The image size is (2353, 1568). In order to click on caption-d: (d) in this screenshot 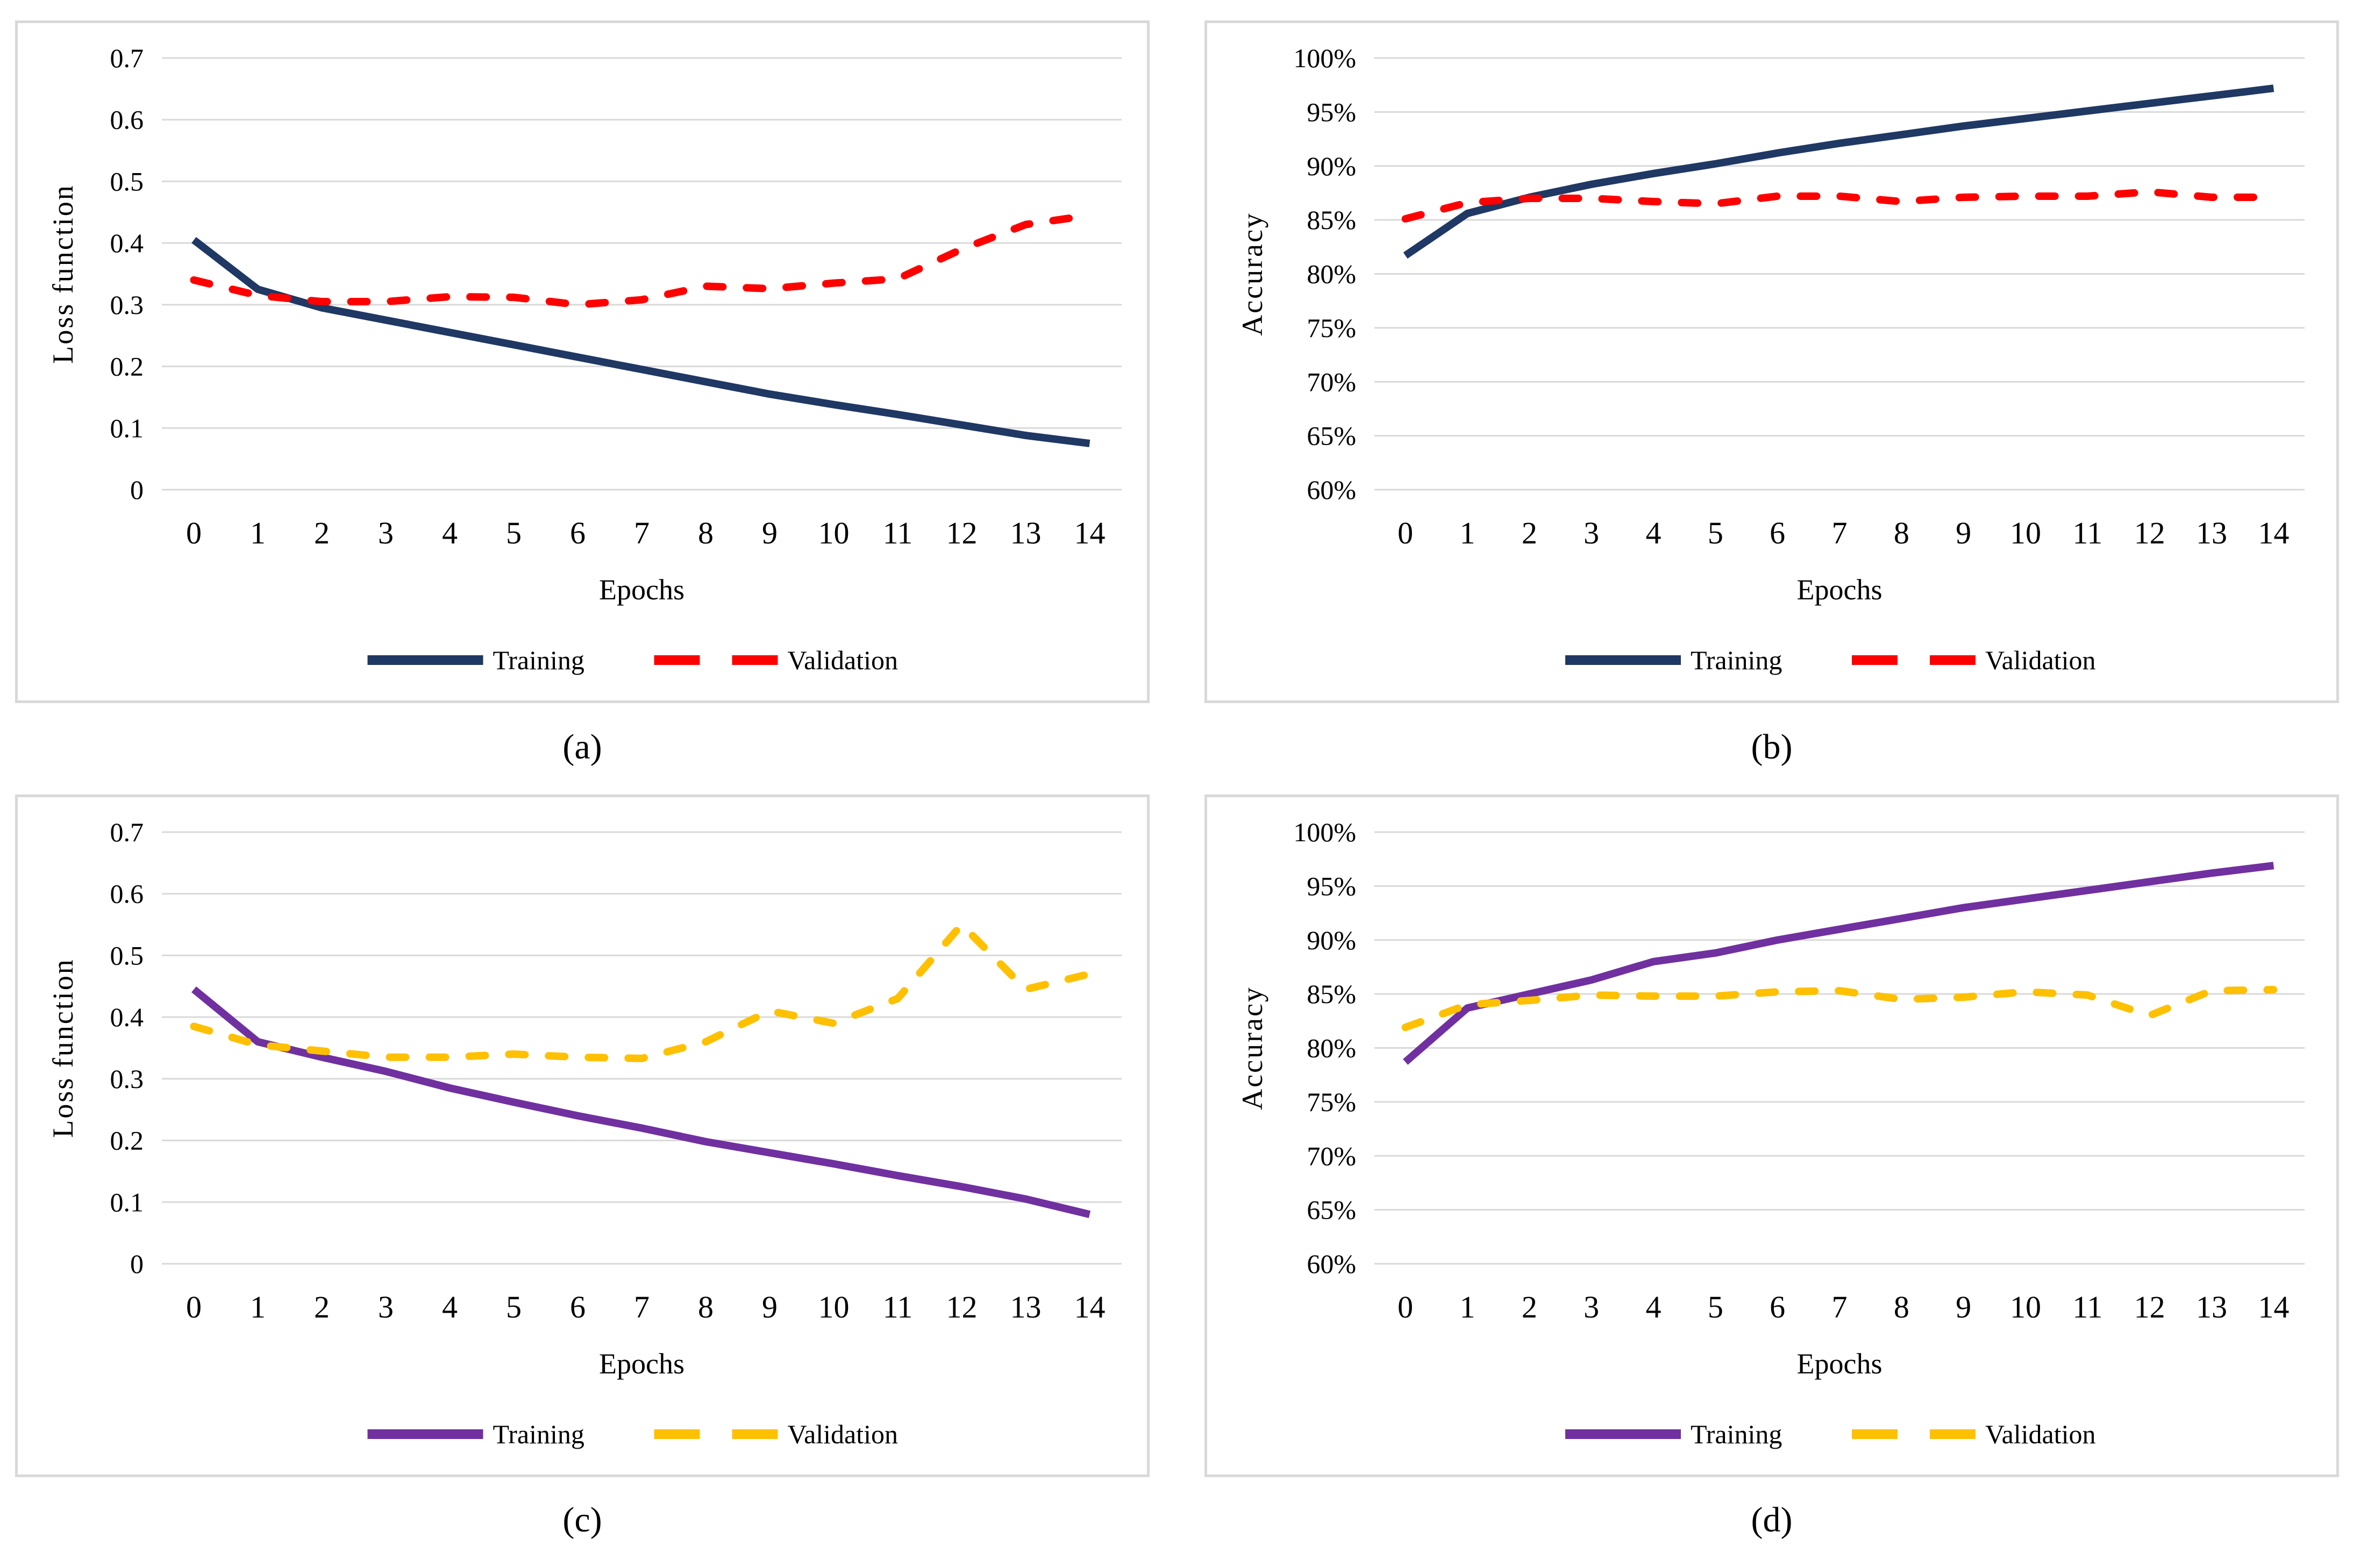, I will do `click(1772, 1520)`.